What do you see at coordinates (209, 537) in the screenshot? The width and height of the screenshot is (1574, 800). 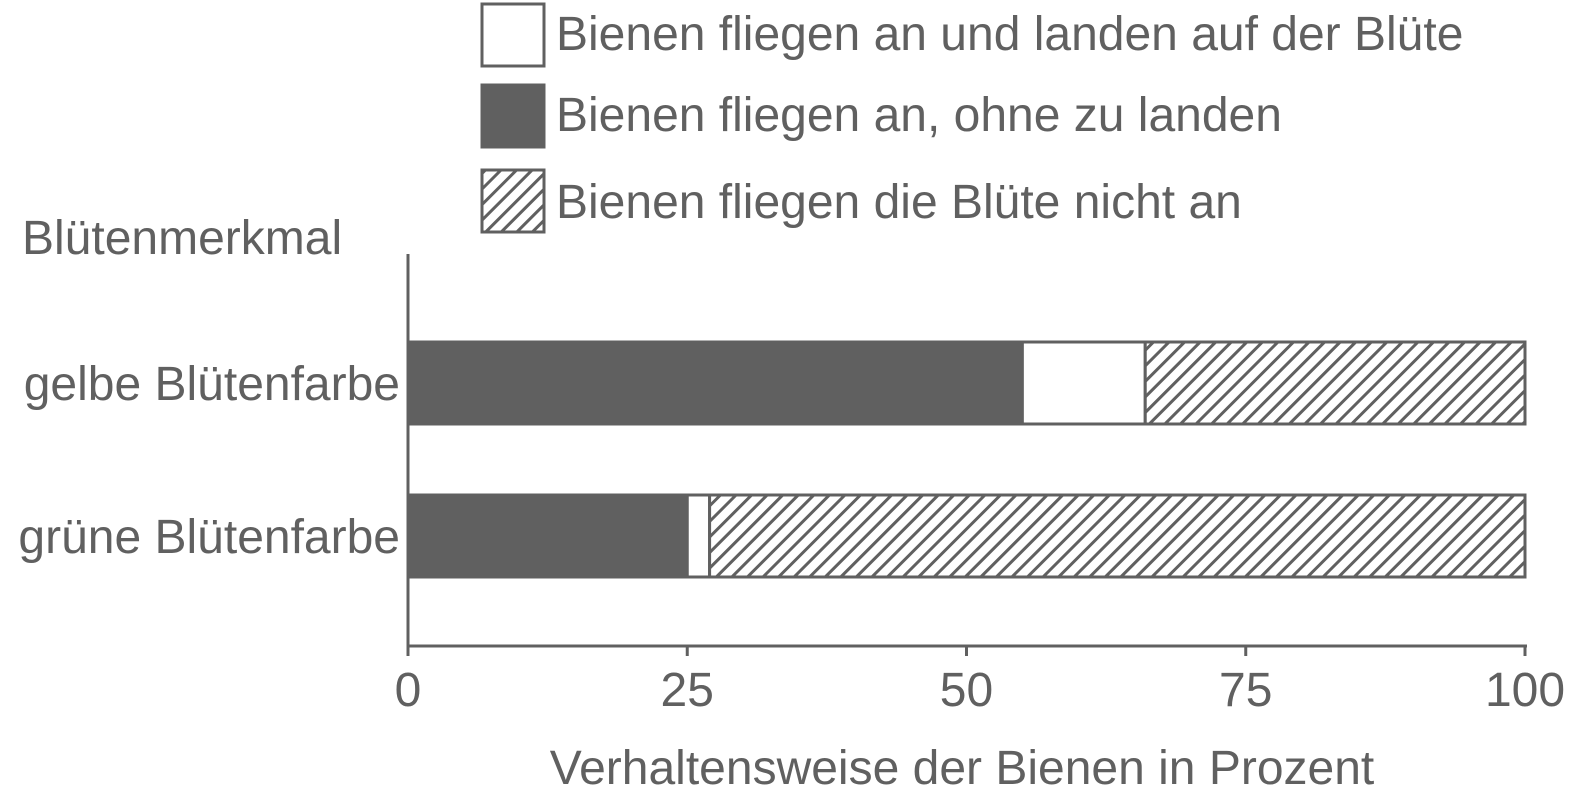 I see `category-label: grüne Blütenfarbe` at bounding box center [209, 537].